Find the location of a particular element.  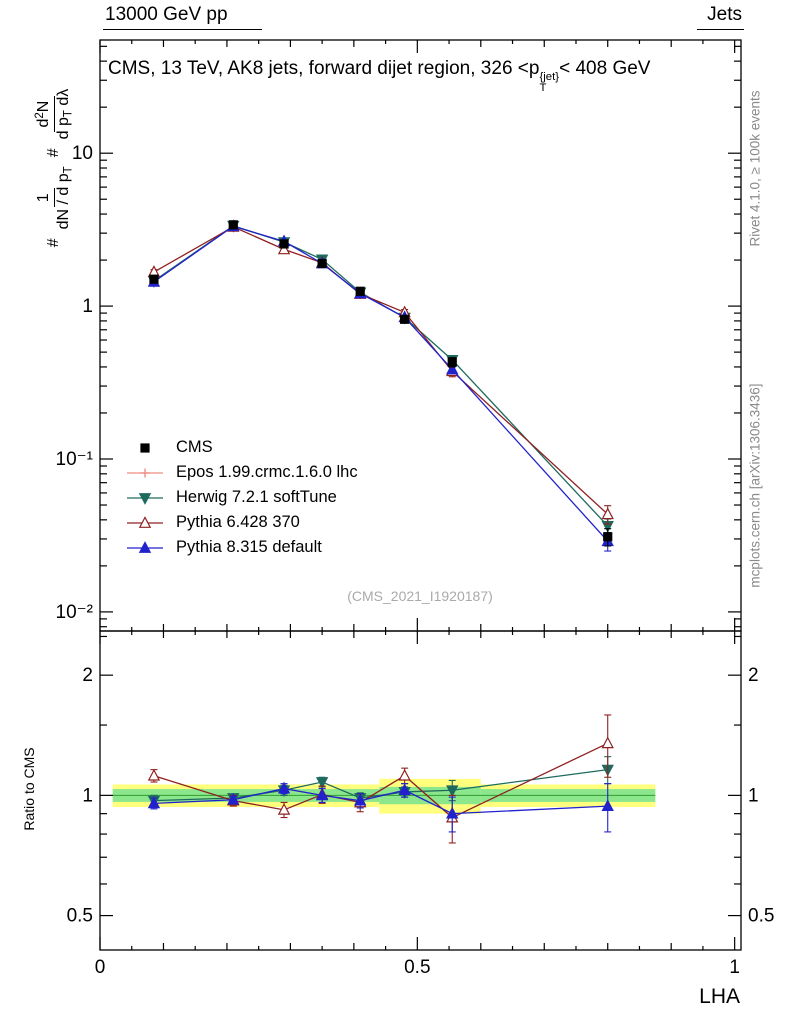

plot-title-supsub: {jet} T is located at coordinates (549, 82).